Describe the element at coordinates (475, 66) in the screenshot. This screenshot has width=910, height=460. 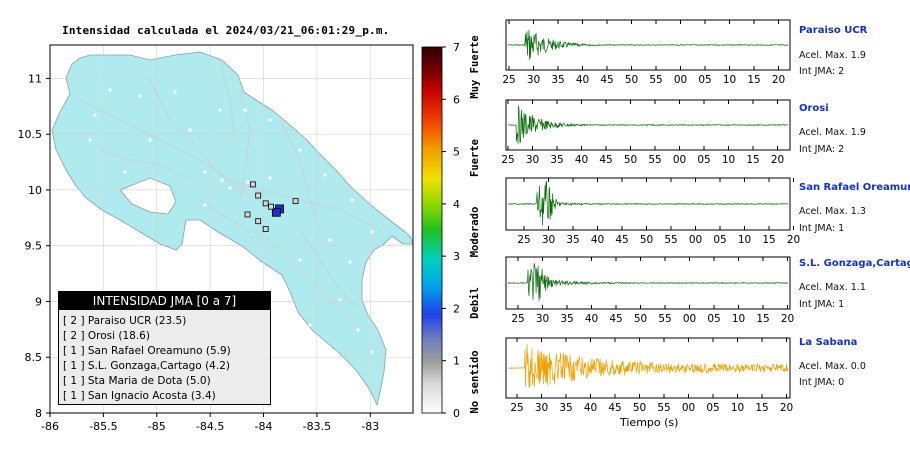
I see `colorbar-category-label: Muy Fuerte` at that location.